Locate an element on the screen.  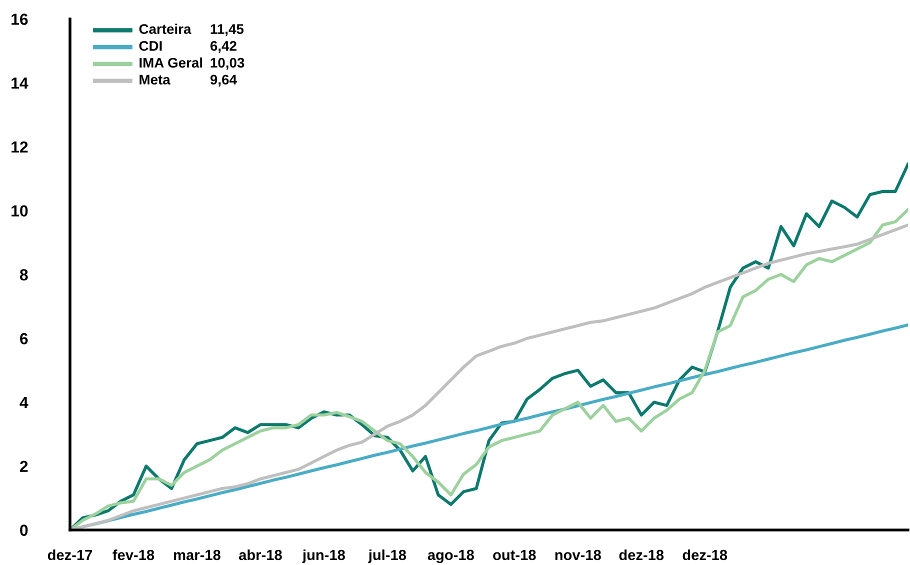
legend-label: CDI is located at coordinates (150, 46).